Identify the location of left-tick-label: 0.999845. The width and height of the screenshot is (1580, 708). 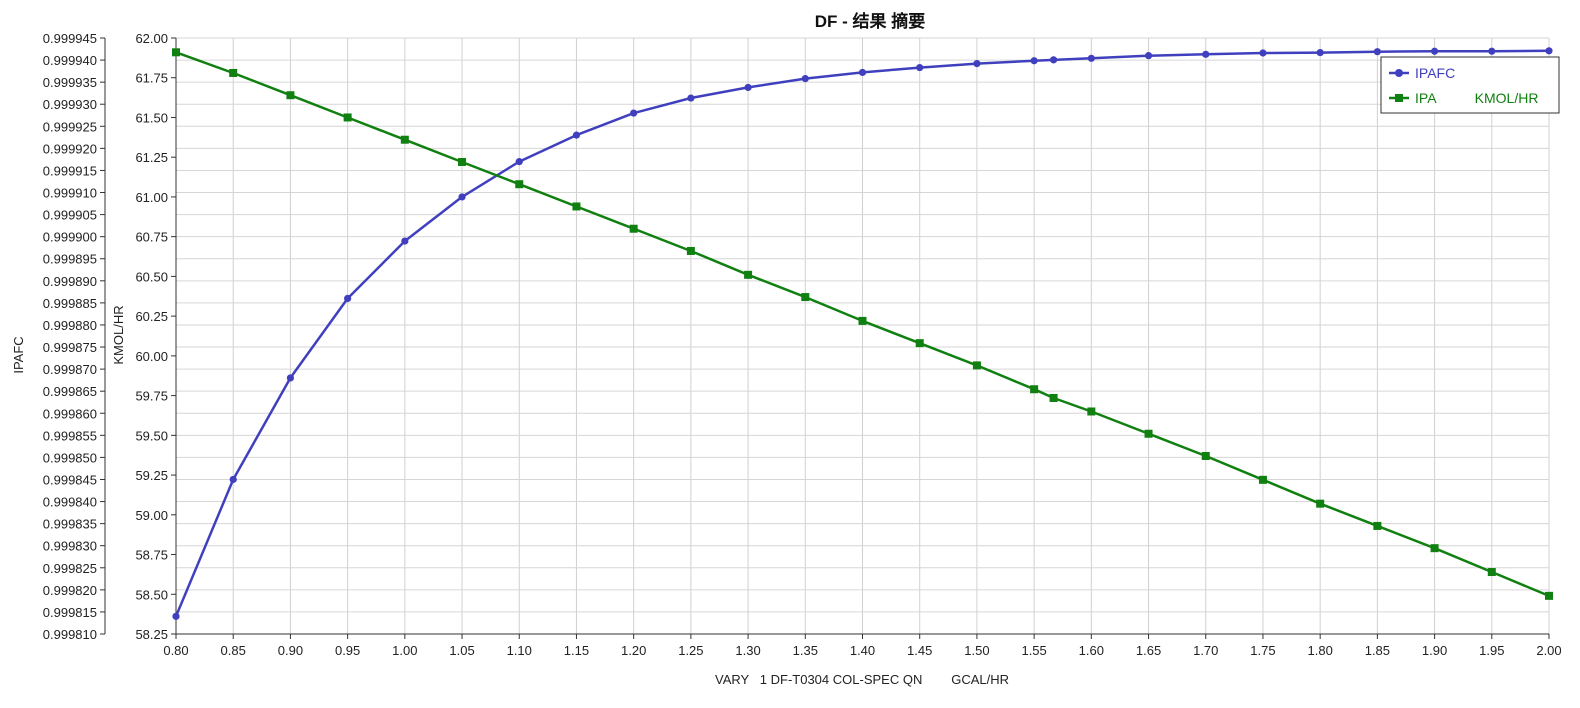
(70, 479).